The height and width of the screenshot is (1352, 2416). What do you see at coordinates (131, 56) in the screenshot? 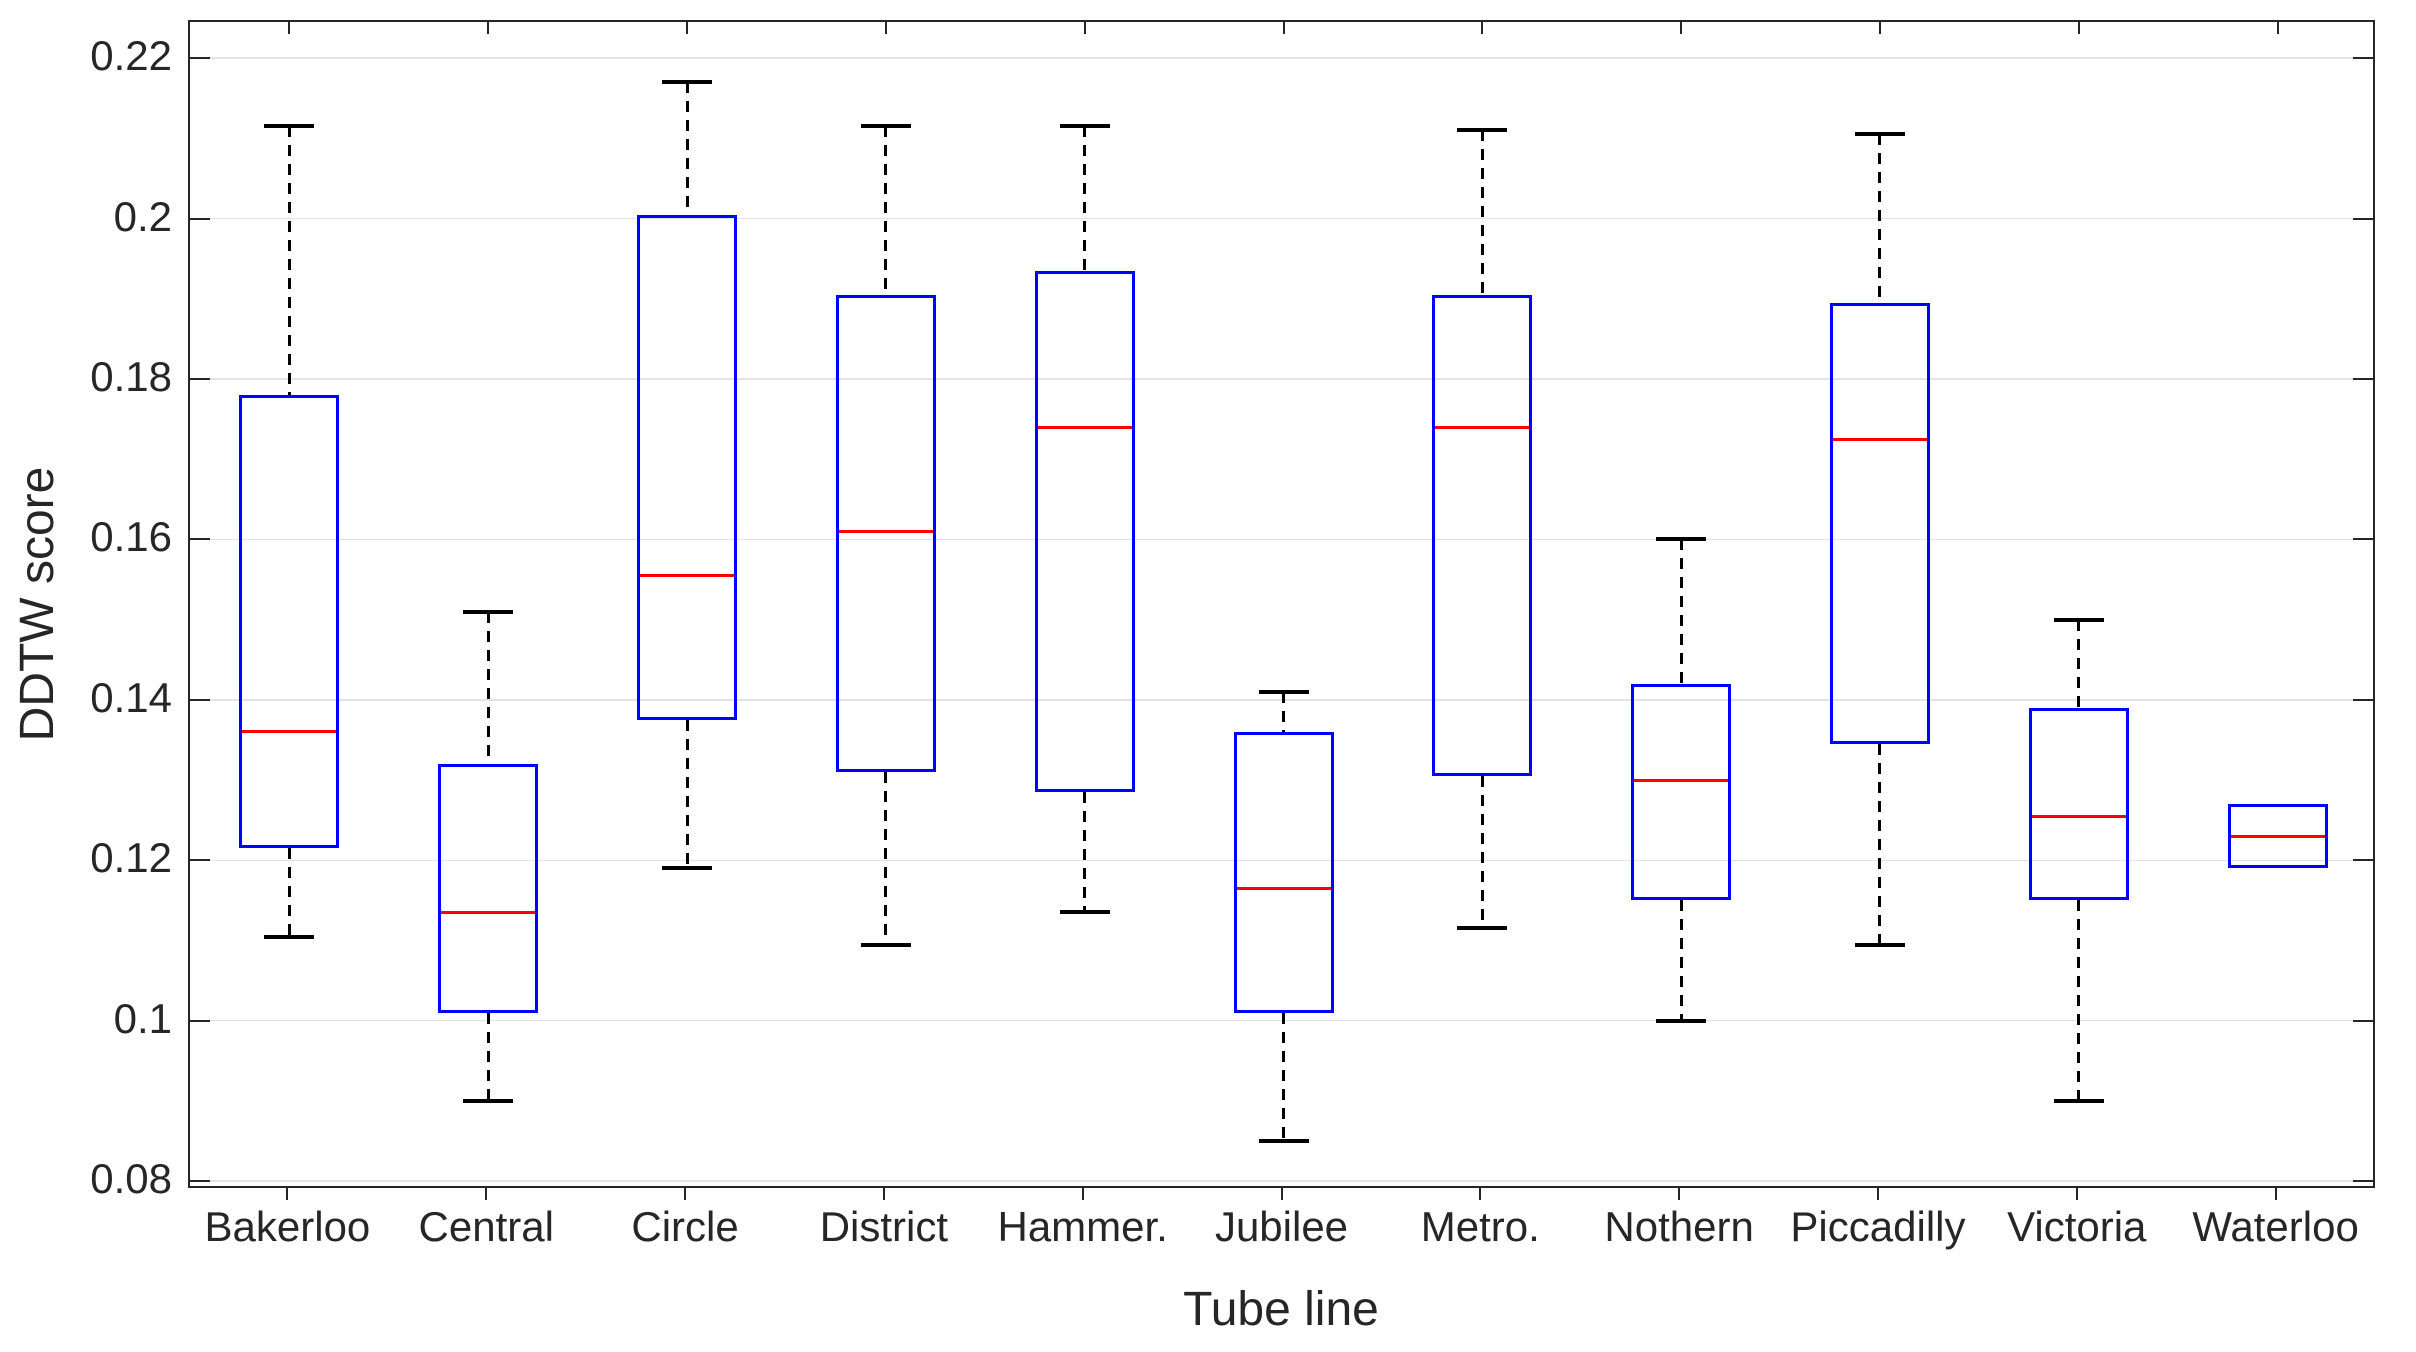
I see `y-tick-label: 0.22` at bounding box center [131, 56].